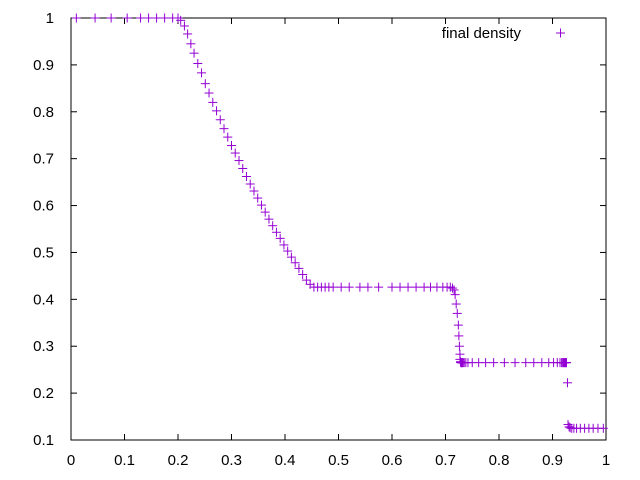 Image resolution: width=640 pixels, height=480 pixels. Describe the element at coordinates (43, 206) in the screenshot. I see `y-tick-label: 0.6` at that location.